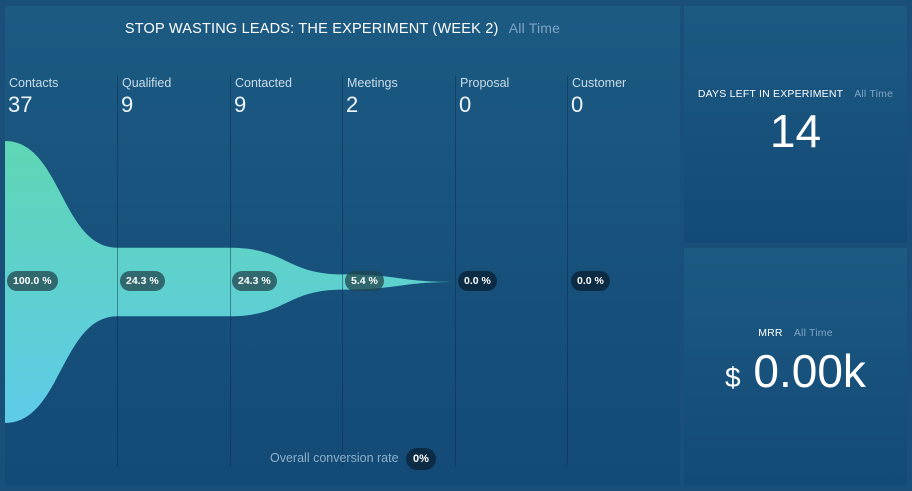 The width and height of the screenshot is (912, 491). Describe the element at coordinates (61, 276) in the screenshot. I see `stage-contacts: Contacts 37` at that location.